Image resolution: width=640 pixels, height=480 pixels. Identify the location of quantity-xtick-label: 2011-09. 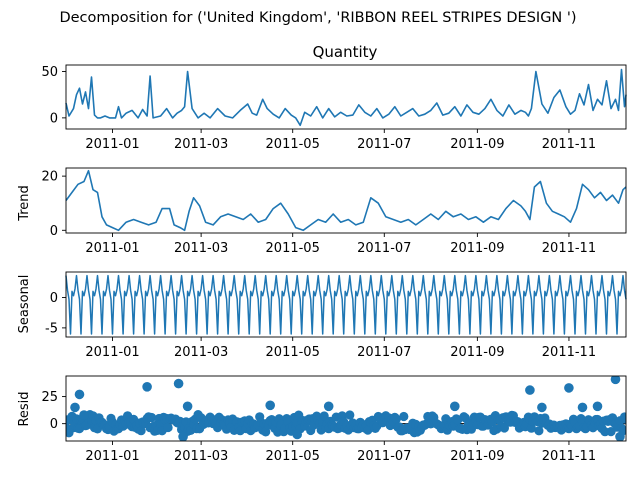
(477, 144).